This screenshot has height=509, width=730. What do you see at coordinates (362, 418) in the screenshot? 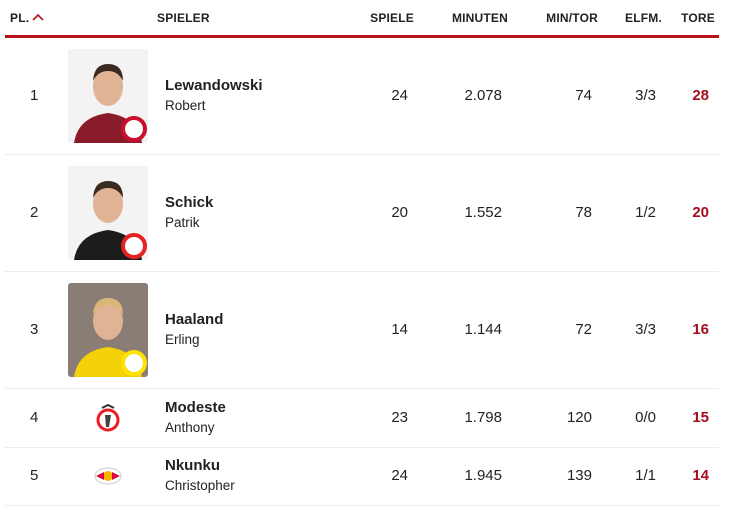
I see `table-row: 4 Modeste Anthony 23 1.798 120 0/0 15` at bounding box center [362, 418].